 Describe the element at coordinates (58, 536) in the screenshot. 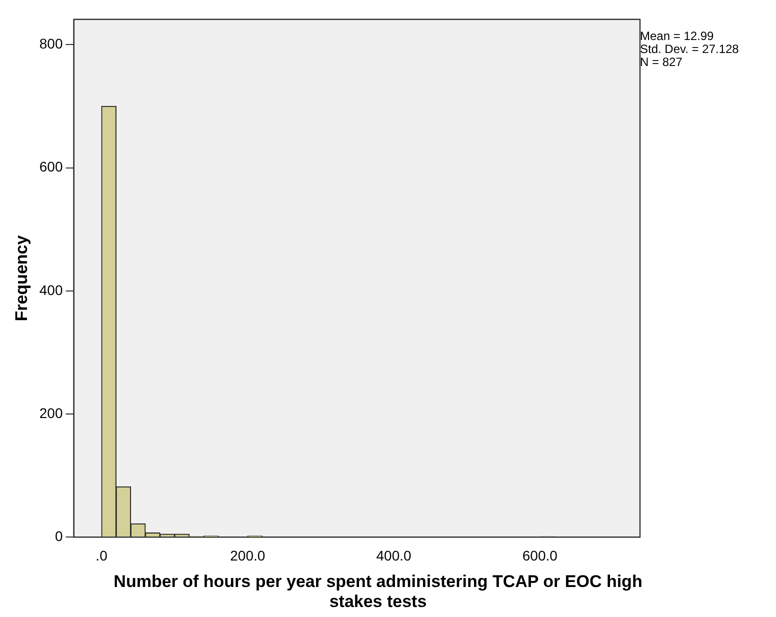

I see `y-tick-label: 0` at that location.